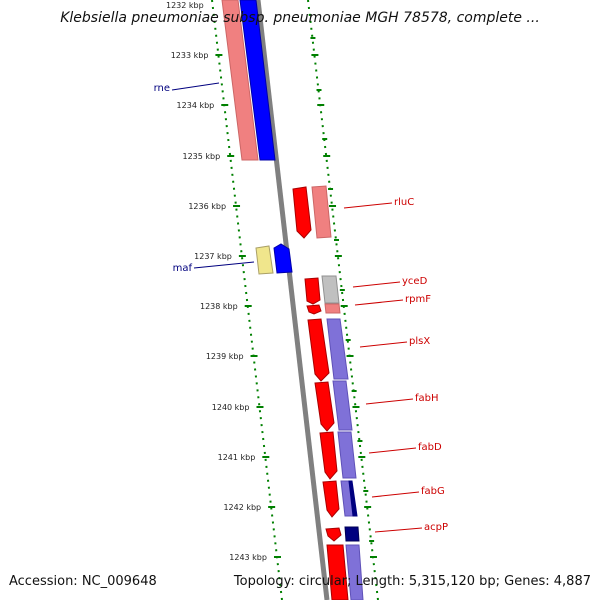 The image size is (600, 600). I want to click on leader-line-rpmF, so click(379, 302).